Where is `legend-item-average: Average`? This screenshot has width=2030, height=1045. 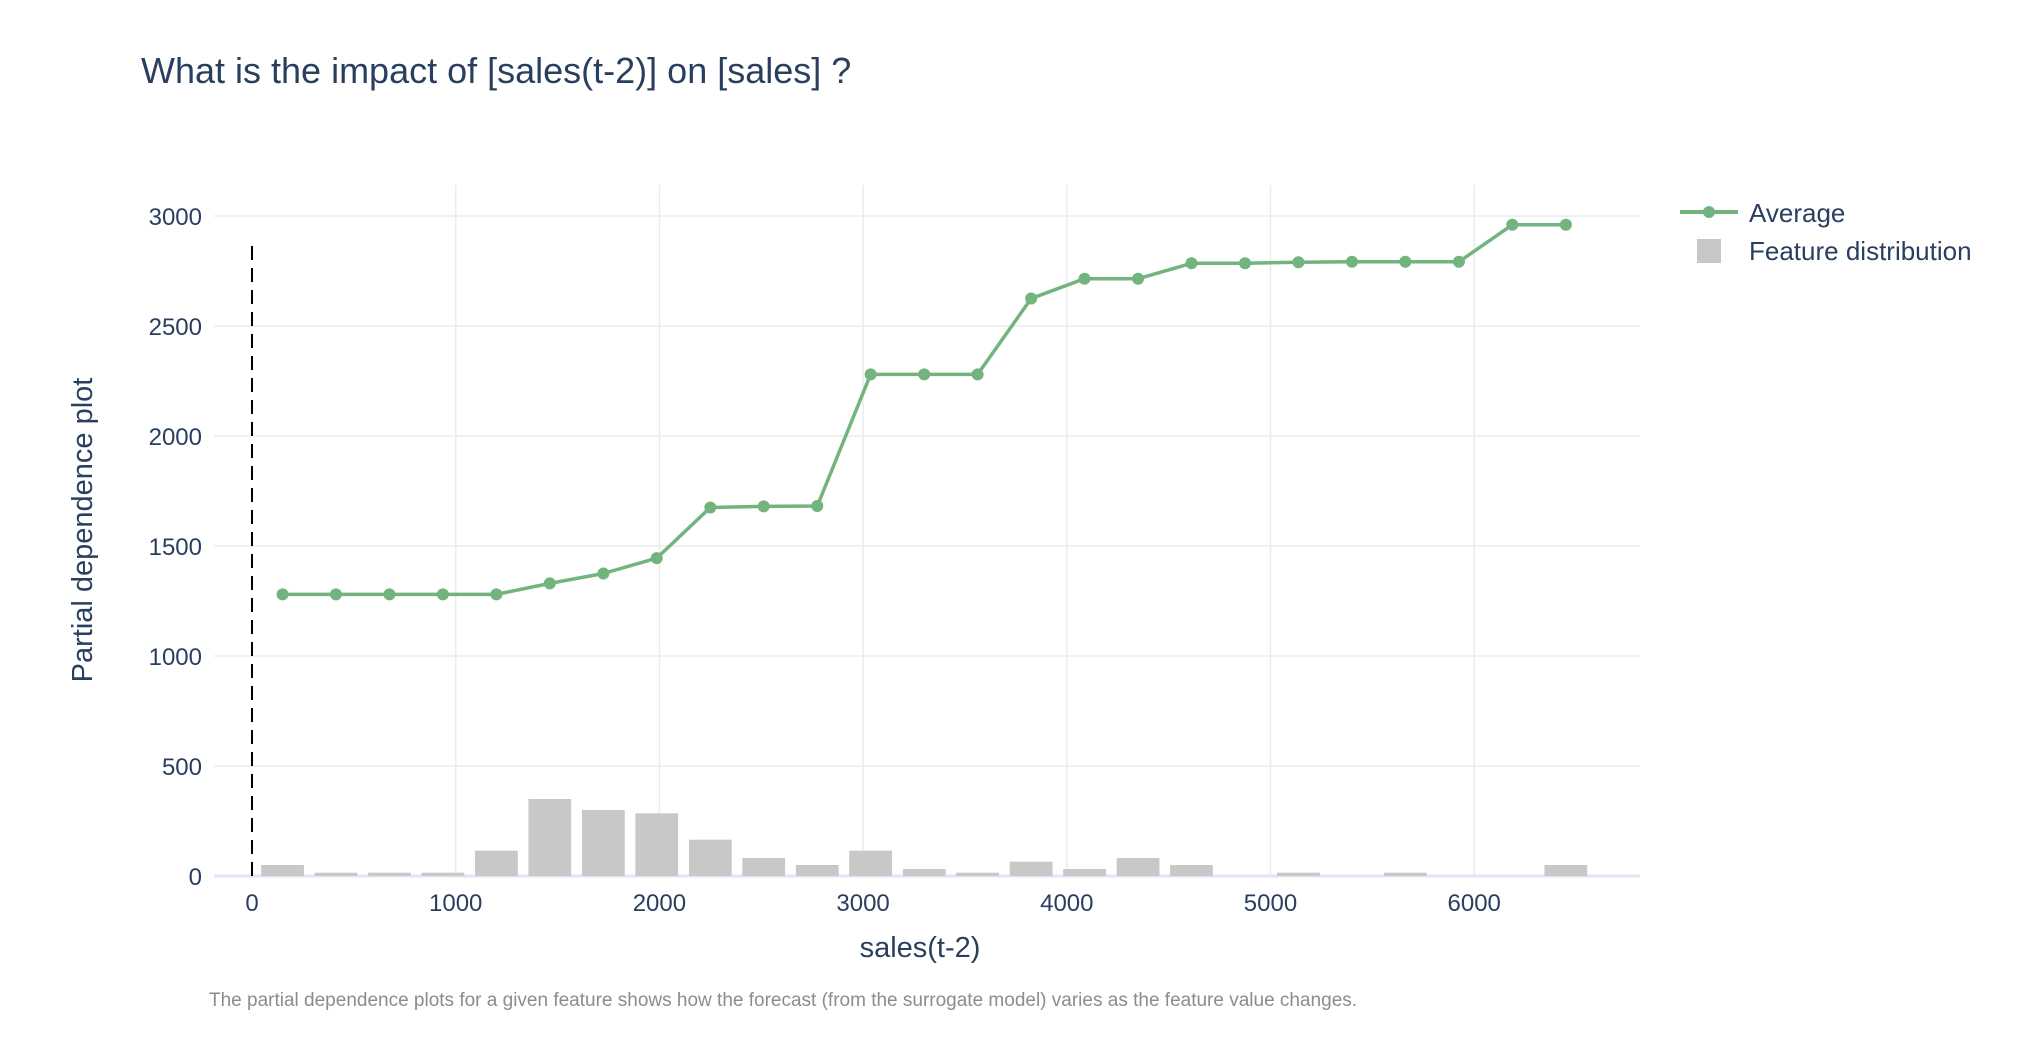 legend-item-average: Average is located at coordinates (1762, 213).